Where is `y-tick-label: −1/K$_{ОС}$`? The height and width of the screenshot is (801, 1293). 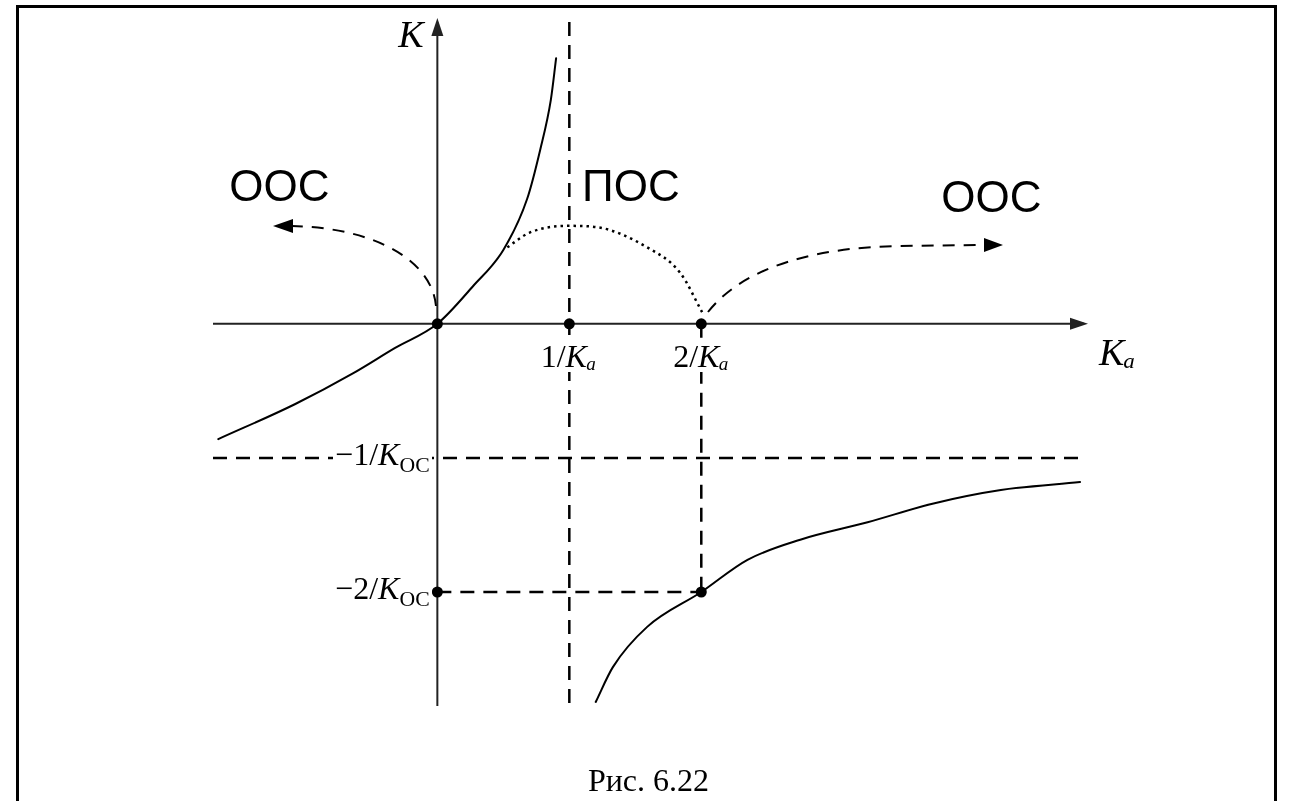
y-tick-label: −1/K$_{ОС}$ is located at coordinates (382, 456).